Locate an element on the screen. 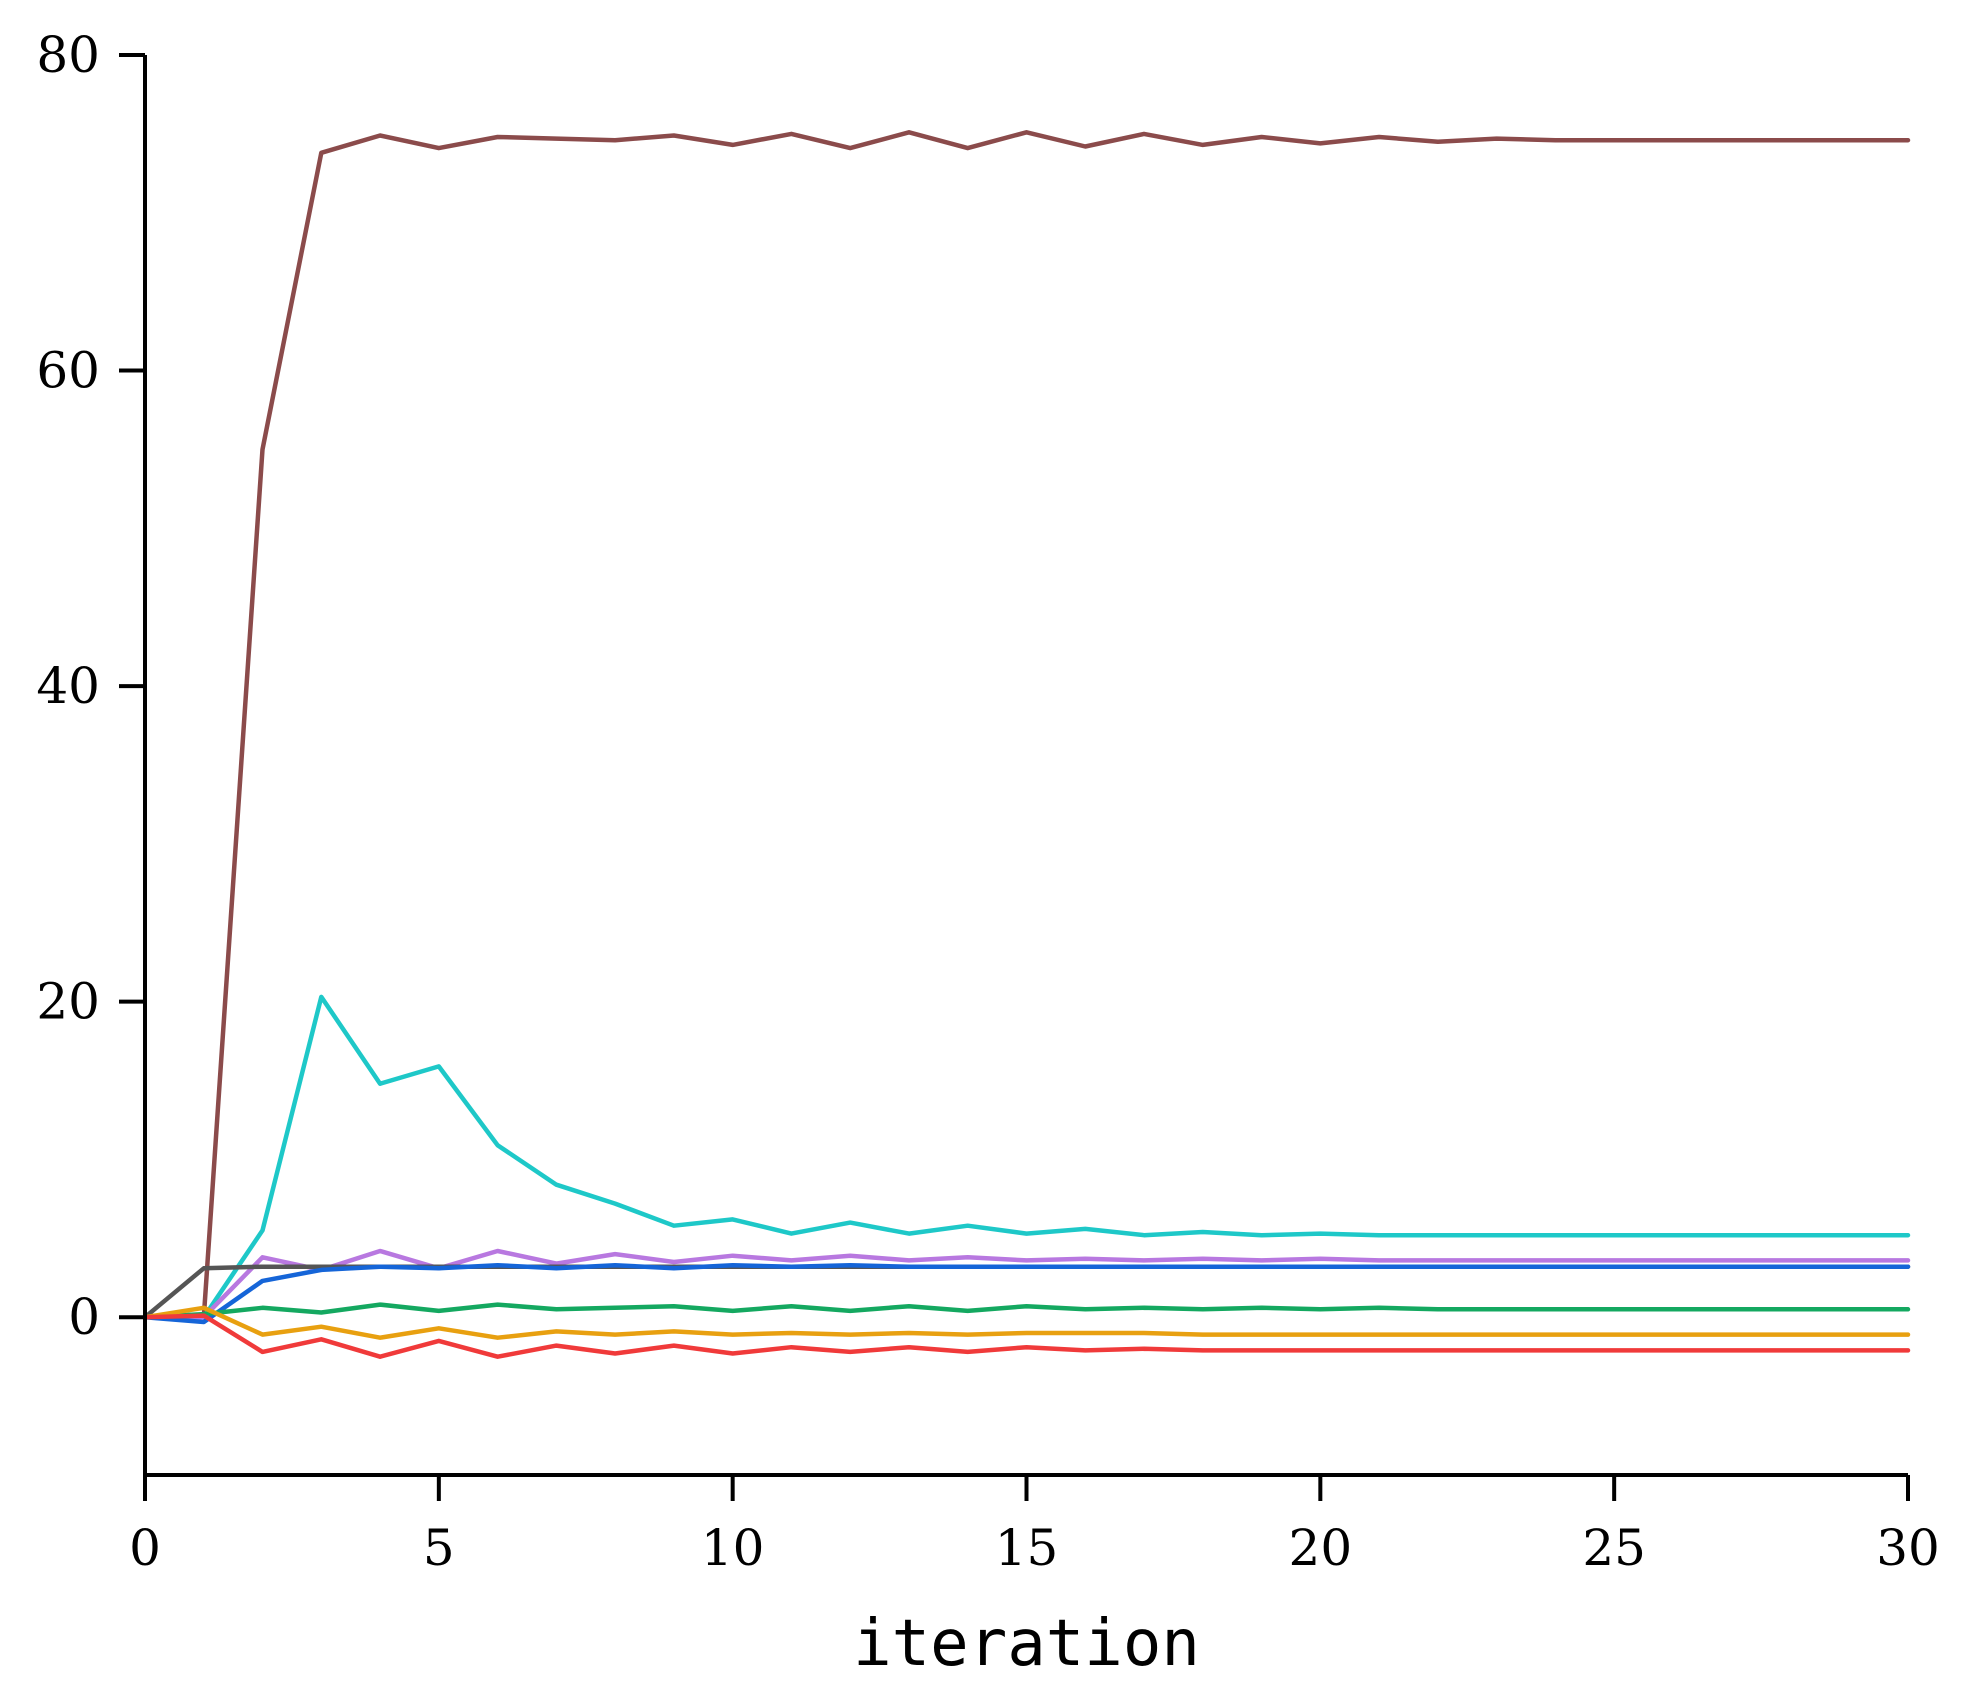 Image resolution: width=1971 pixels, height=1706 pixels. x-tick-label: 10 is located at coordinates (733, 1548).